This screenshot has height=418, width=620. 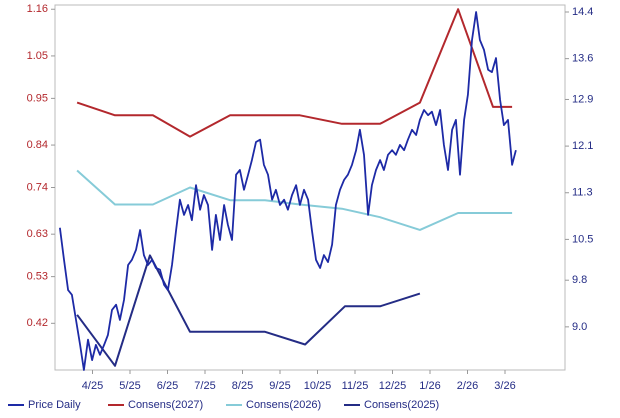 I want to click on y2-tick-label: 13.6, so click(x=582, y=59).